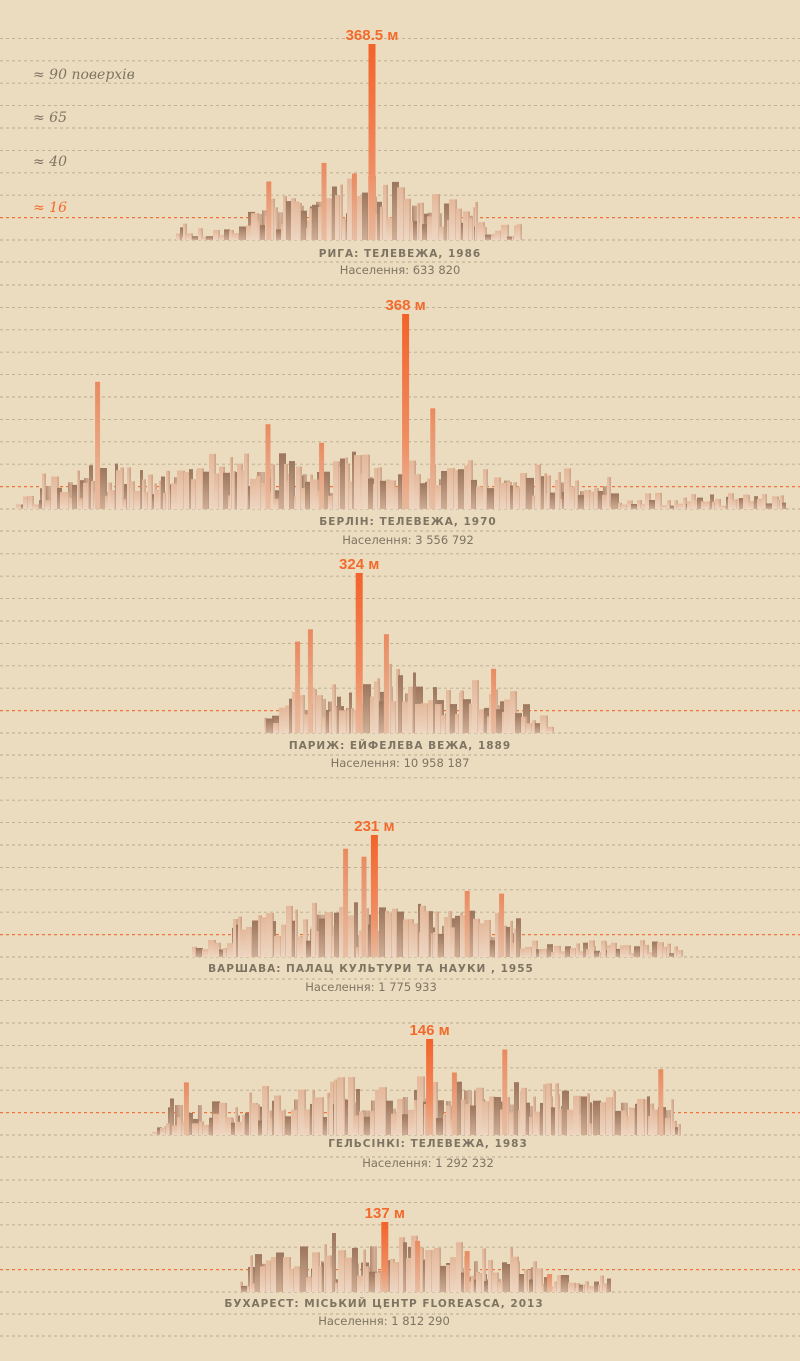  Describe the element at coordinates (400, 254) in the screenshot. I see `city-title-riga: РИГА: ТЕЛЕВЕЖА, 1986` at that location.